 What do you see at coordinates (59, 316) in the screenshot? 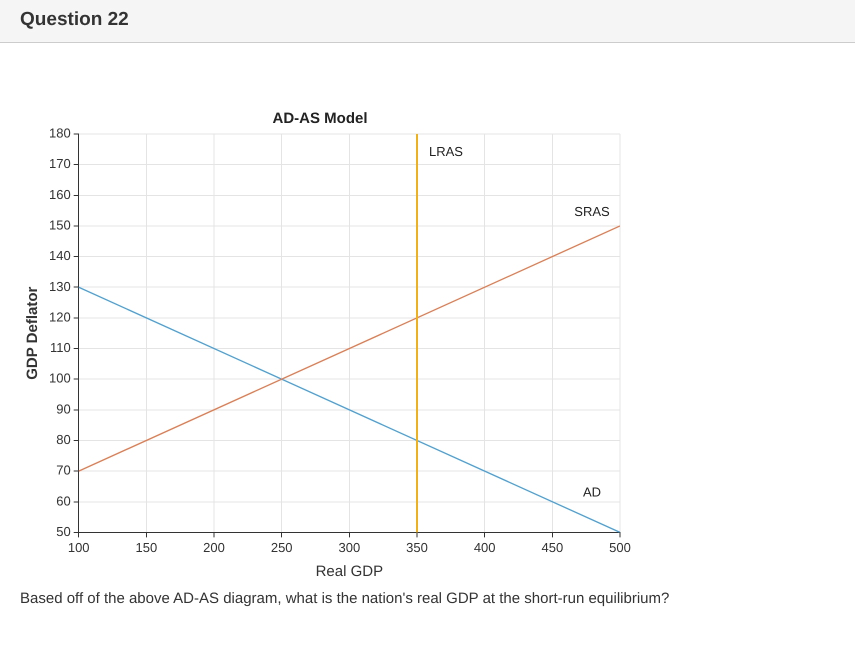
I see `y-tick-label: 120` at bounding box center [59, 316].